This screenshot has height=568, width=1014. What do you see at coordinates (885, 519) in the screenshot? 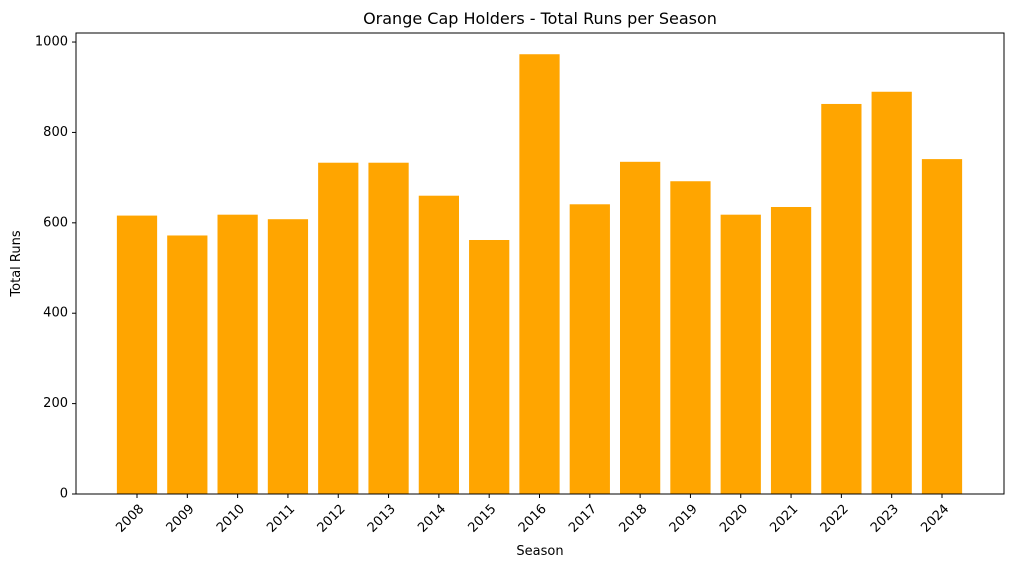
I see `x-tick-label: 2023` at bounding box center [885, 519].